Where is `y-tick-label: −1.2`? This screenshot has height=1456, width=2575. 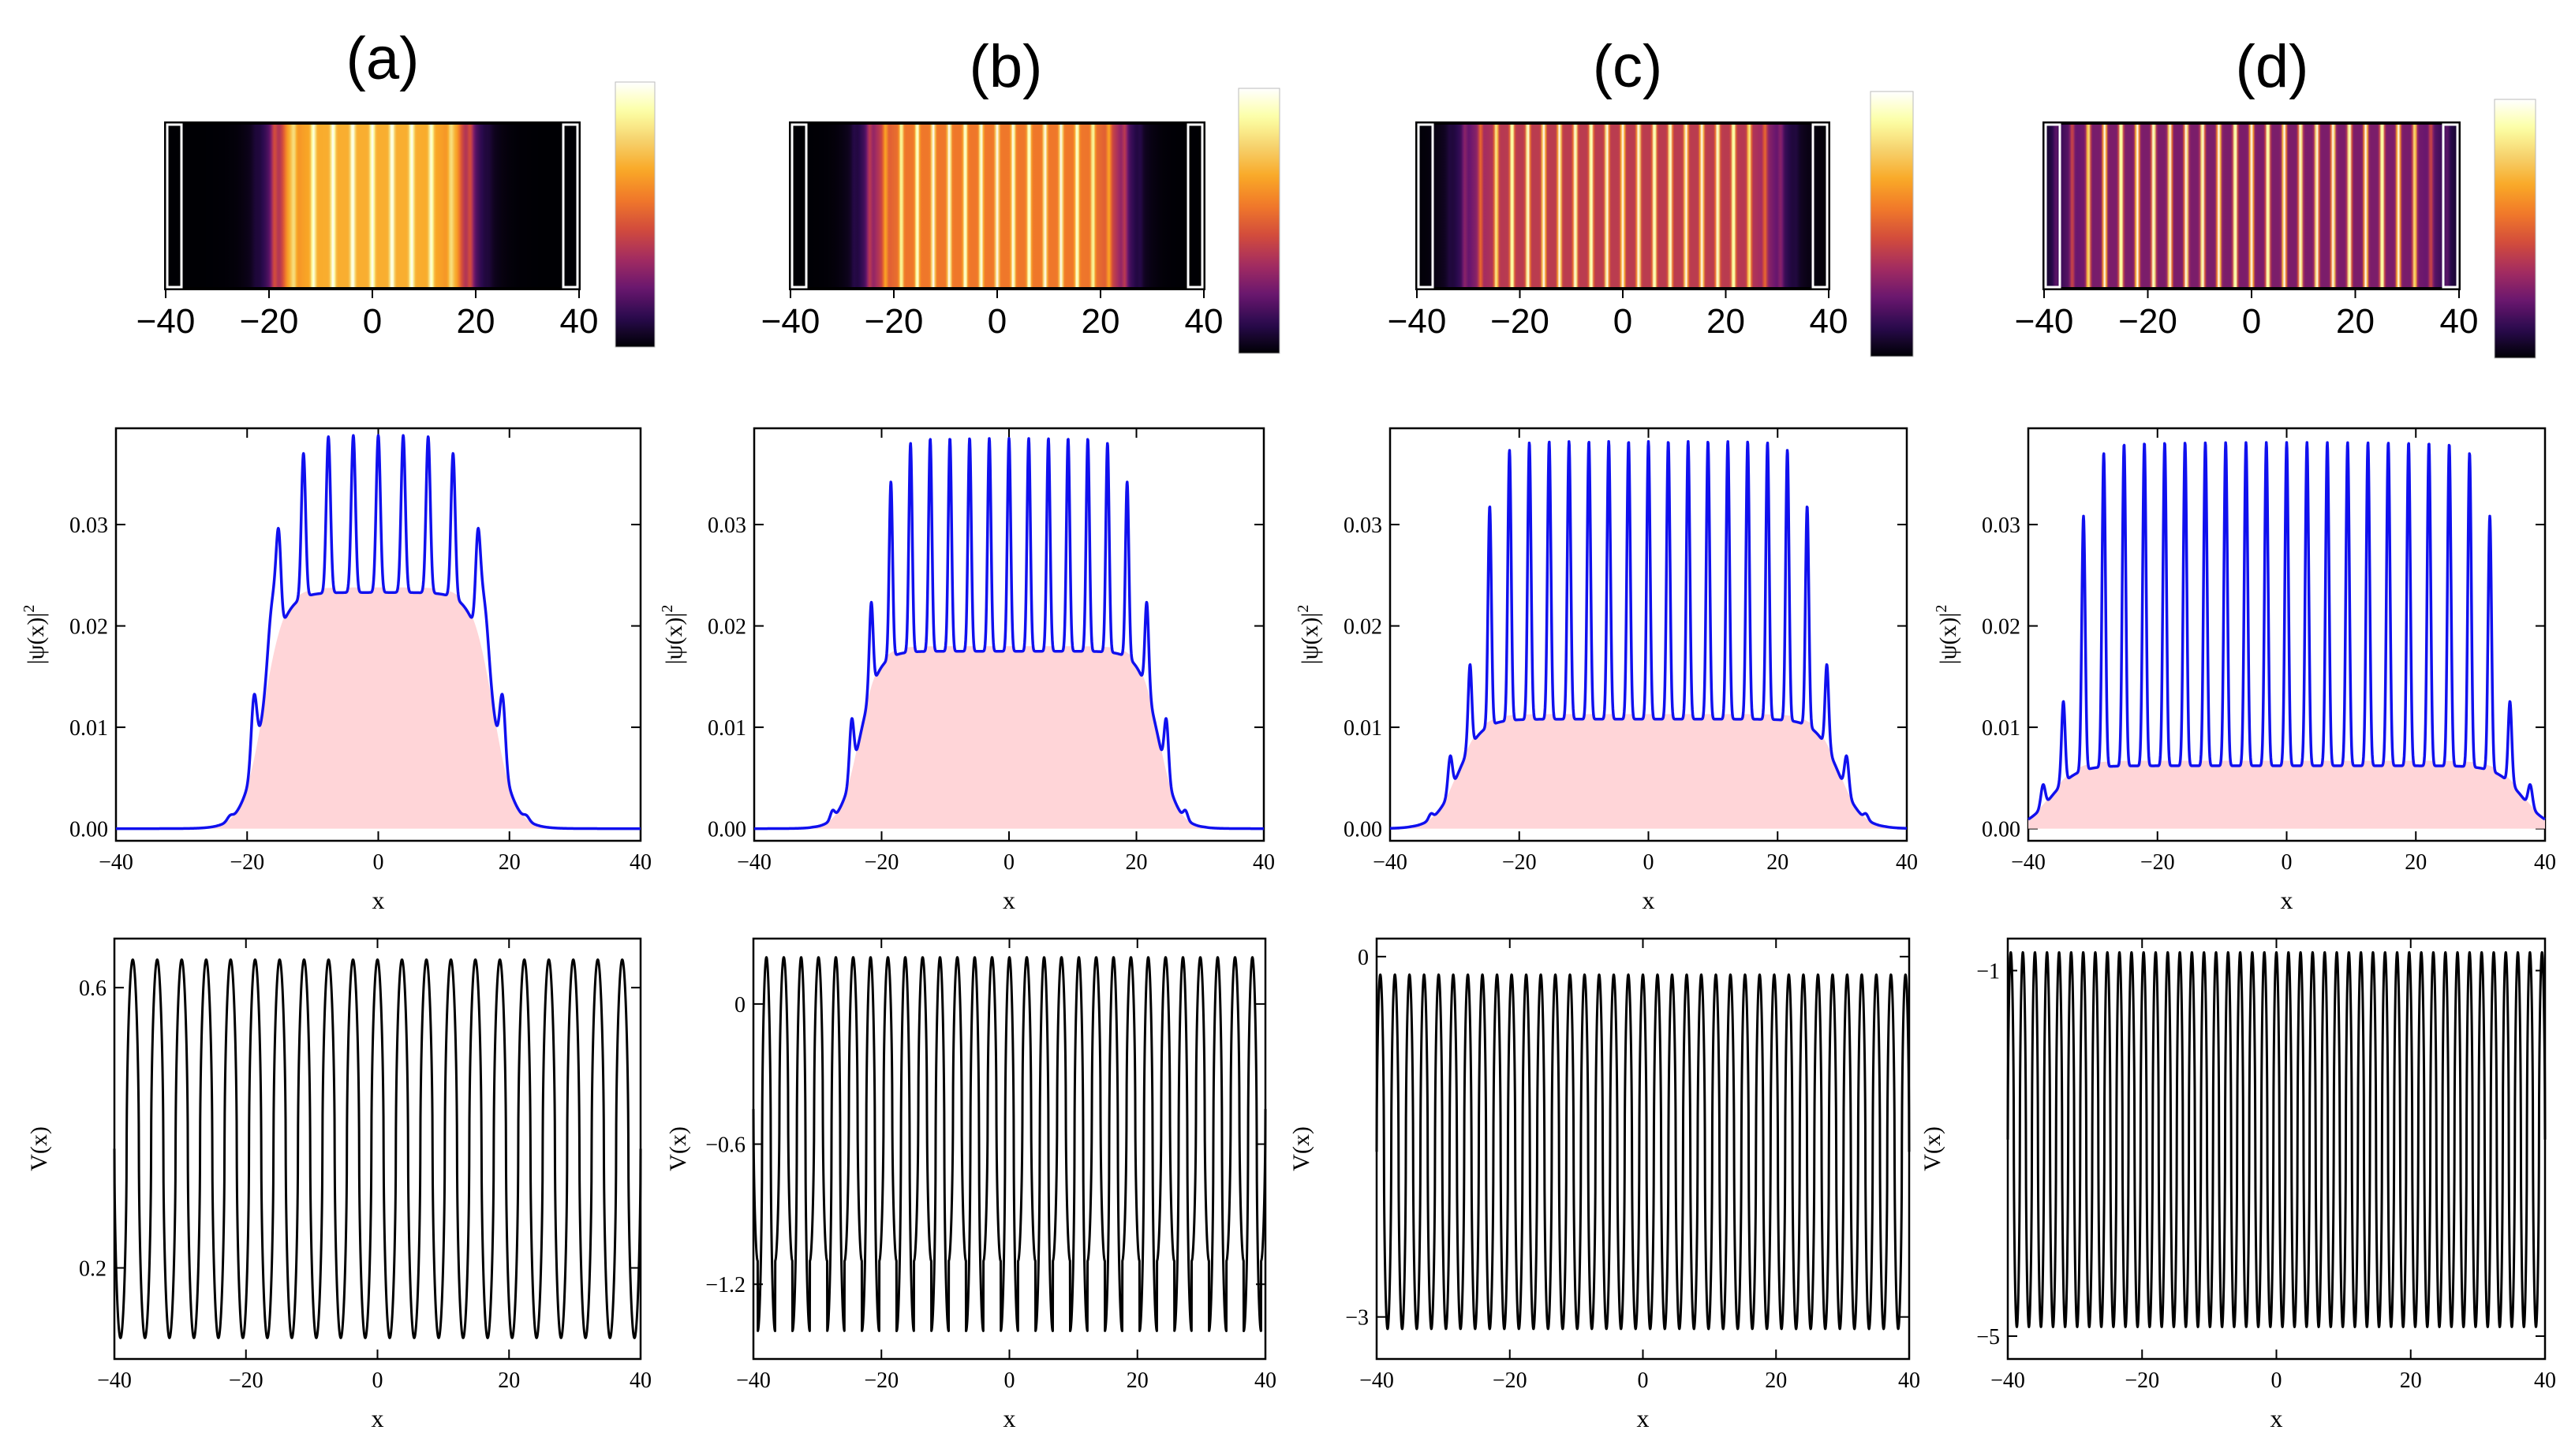
y-tick-label: −1.2 is located at coordinates (725, 1285).